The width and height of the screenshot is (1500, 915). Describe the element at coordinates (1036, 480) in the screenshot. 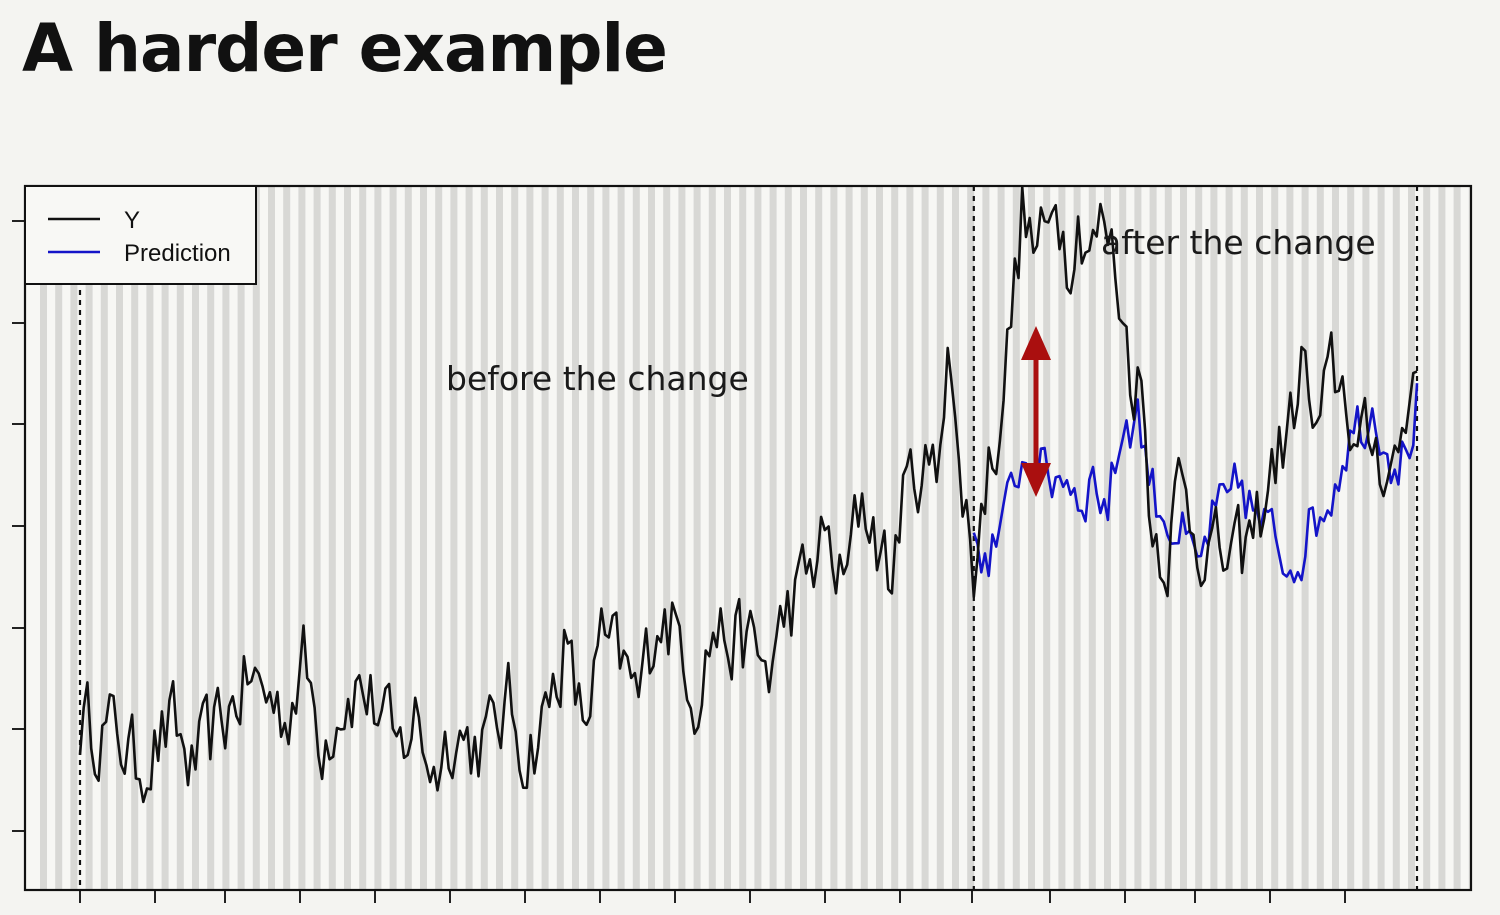

I see `gap-arrow-head-down` at that location.